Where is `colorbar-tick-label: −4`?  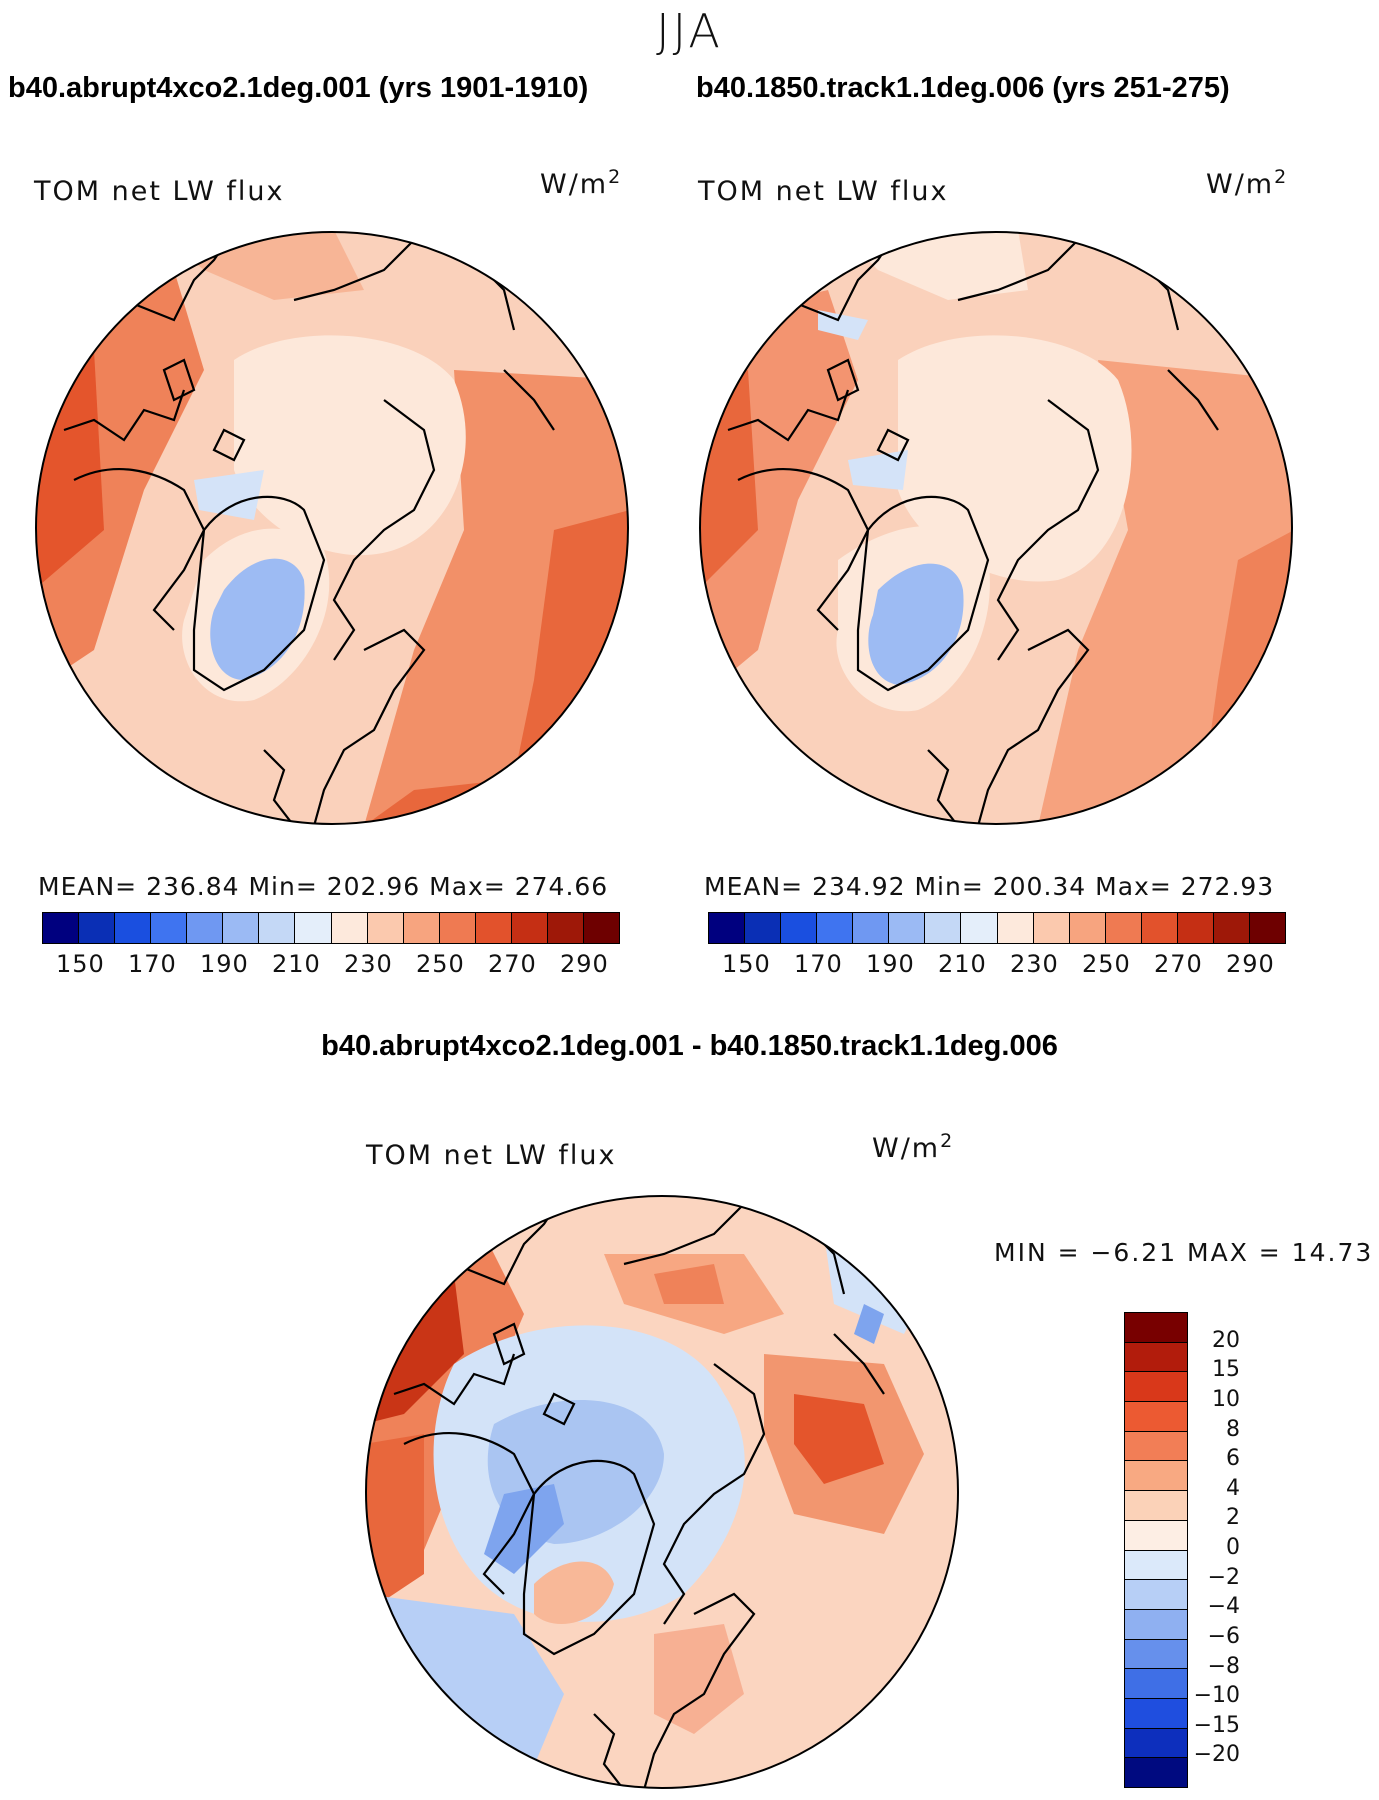
colorbar-tick-label: −4 is located at coordinates (1223, 1607).